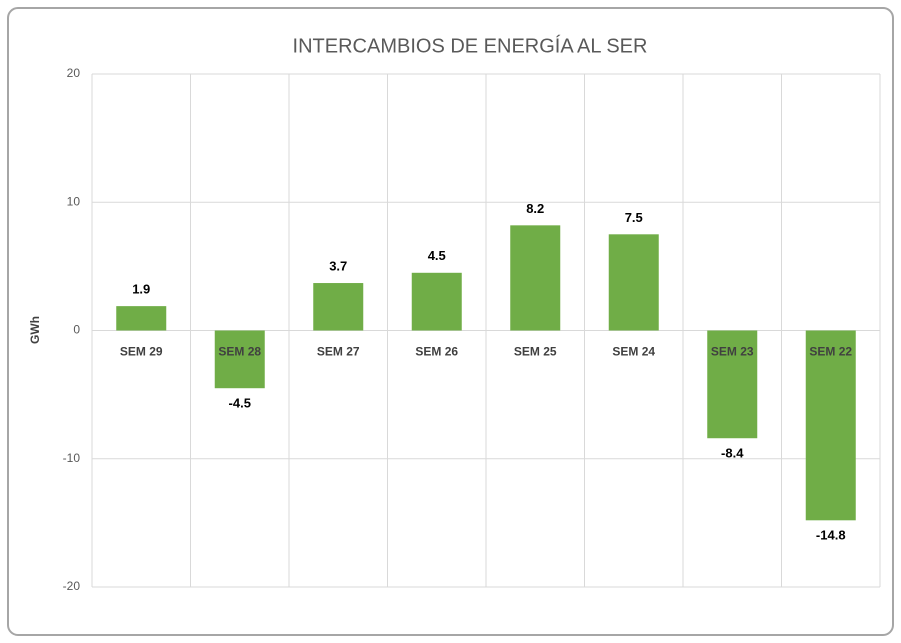 The height and width of the screenshot is (643, 901). Describe the element at coordinates (437, 255) in the screenshot. I see `data-label: 4.5` at that location.